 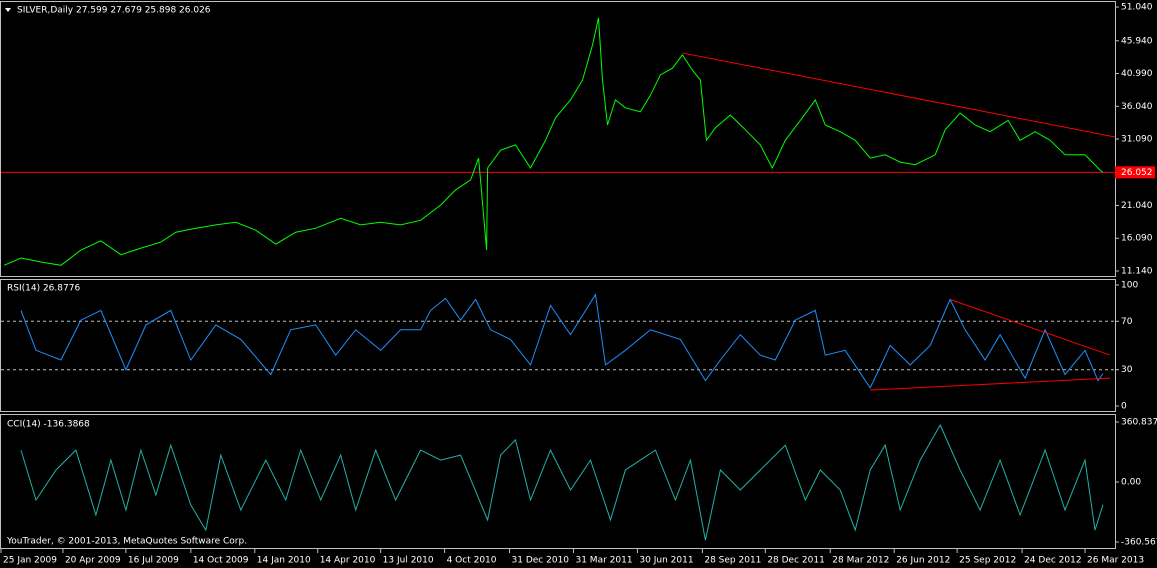 What do you see at coordinates (93, 561) in the screenshot?
I see `x-tick-label: 20 Apr 2009` at bounding box center [93, 561].